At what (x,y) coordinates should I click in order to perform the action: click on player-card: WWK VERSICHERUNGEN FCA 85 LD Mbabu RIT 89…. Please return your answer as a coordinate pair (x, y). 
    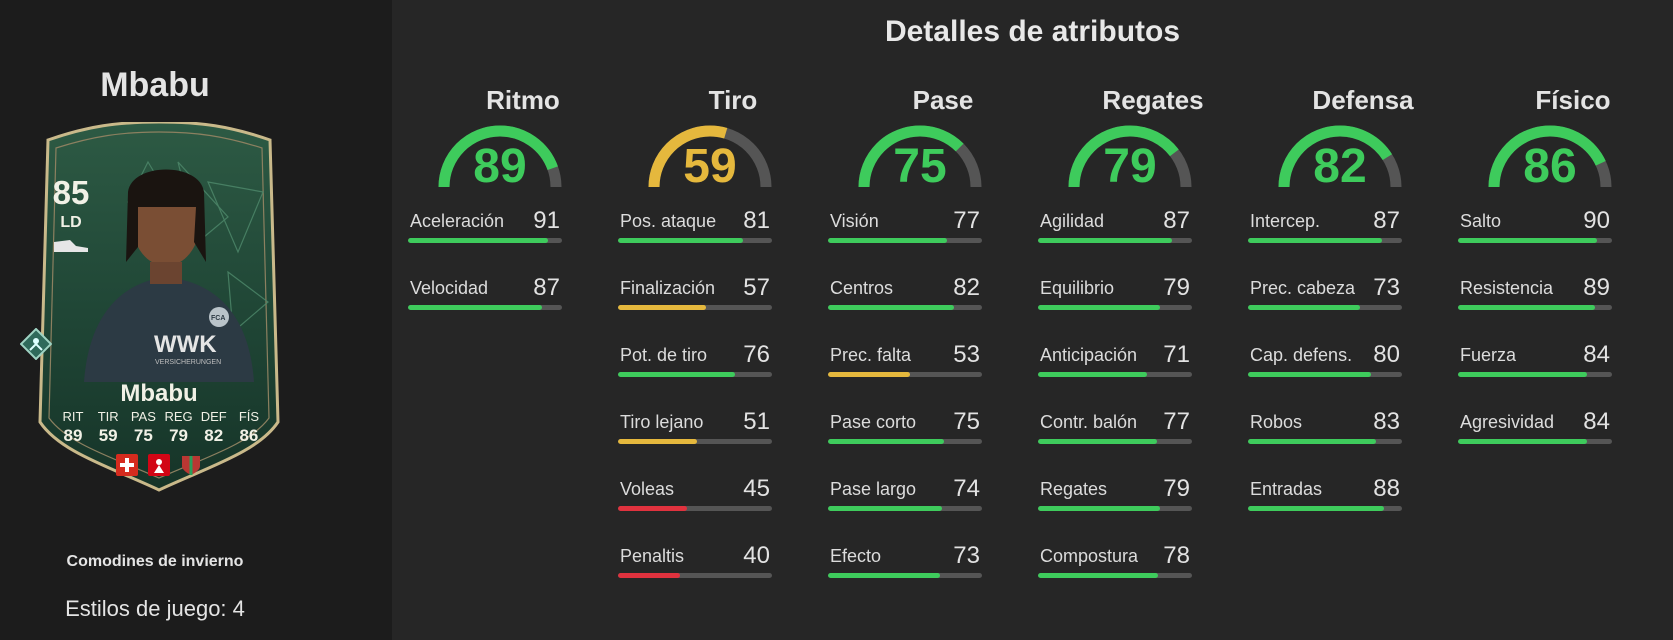
    Looking at the image, I should click on (155, 307).